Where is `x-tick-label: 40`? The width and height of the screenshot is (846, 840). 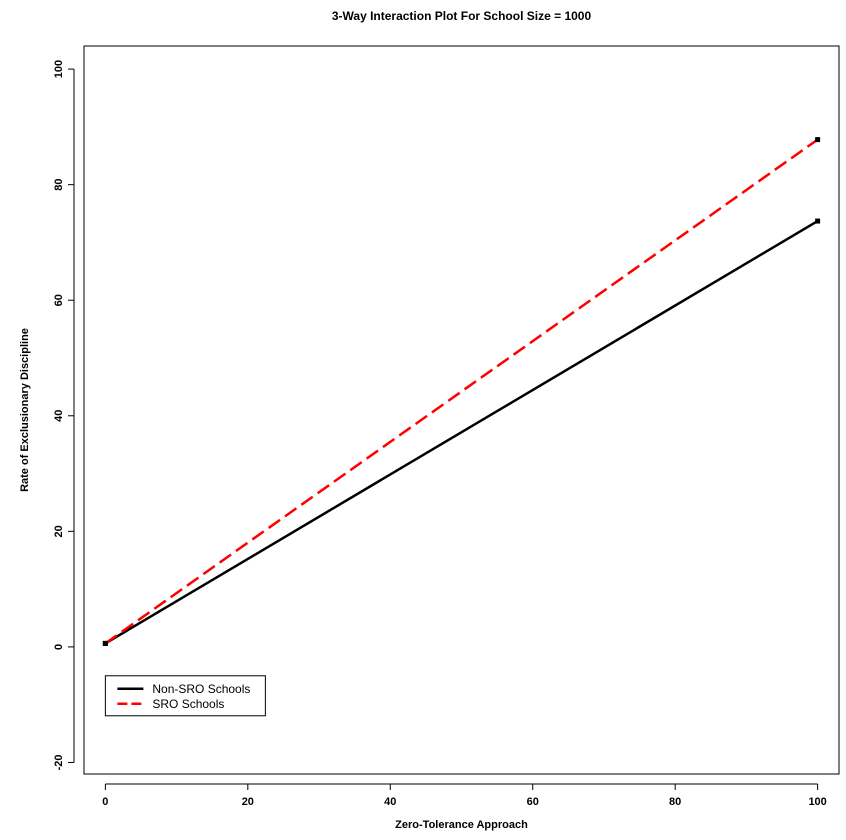
x-tick-label: 40 is located at coordinates (390, 802).